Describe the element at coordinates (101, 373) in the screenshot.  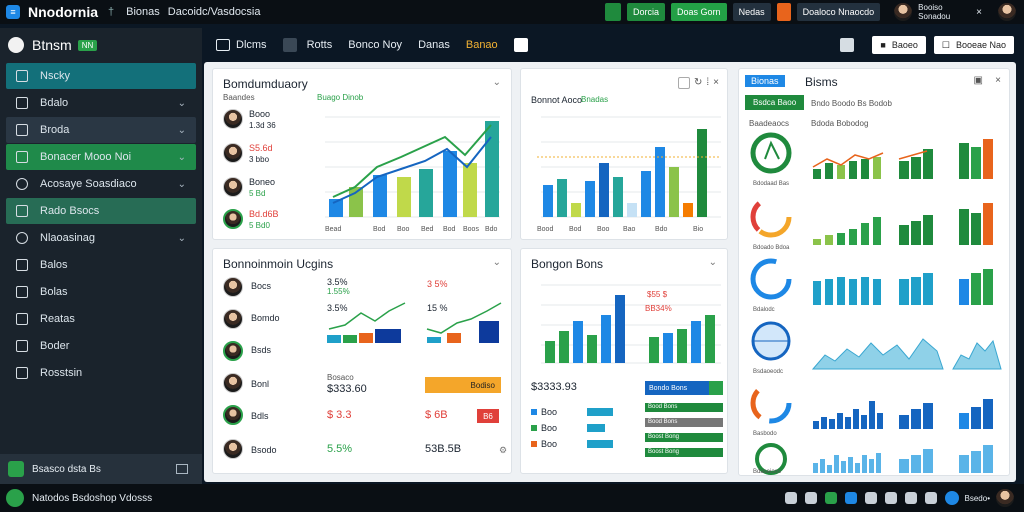
I see `sidebar-item-12: Rosstsin` at that location.